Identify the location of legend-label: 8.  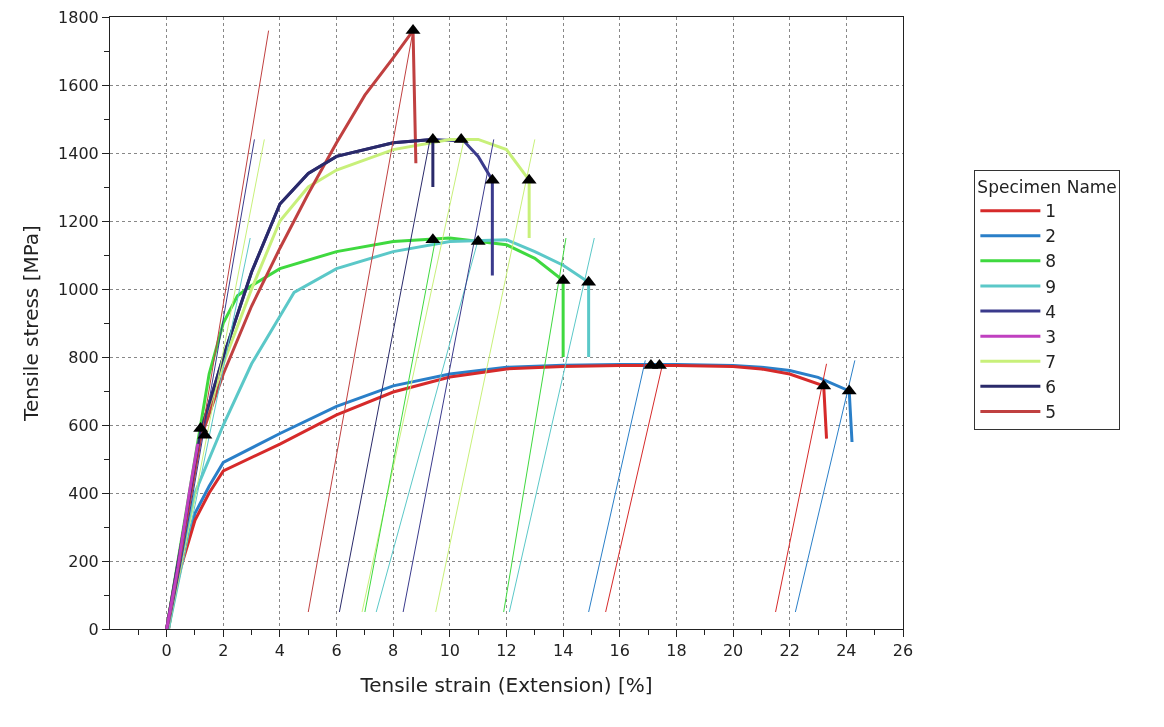
(1051, 261).